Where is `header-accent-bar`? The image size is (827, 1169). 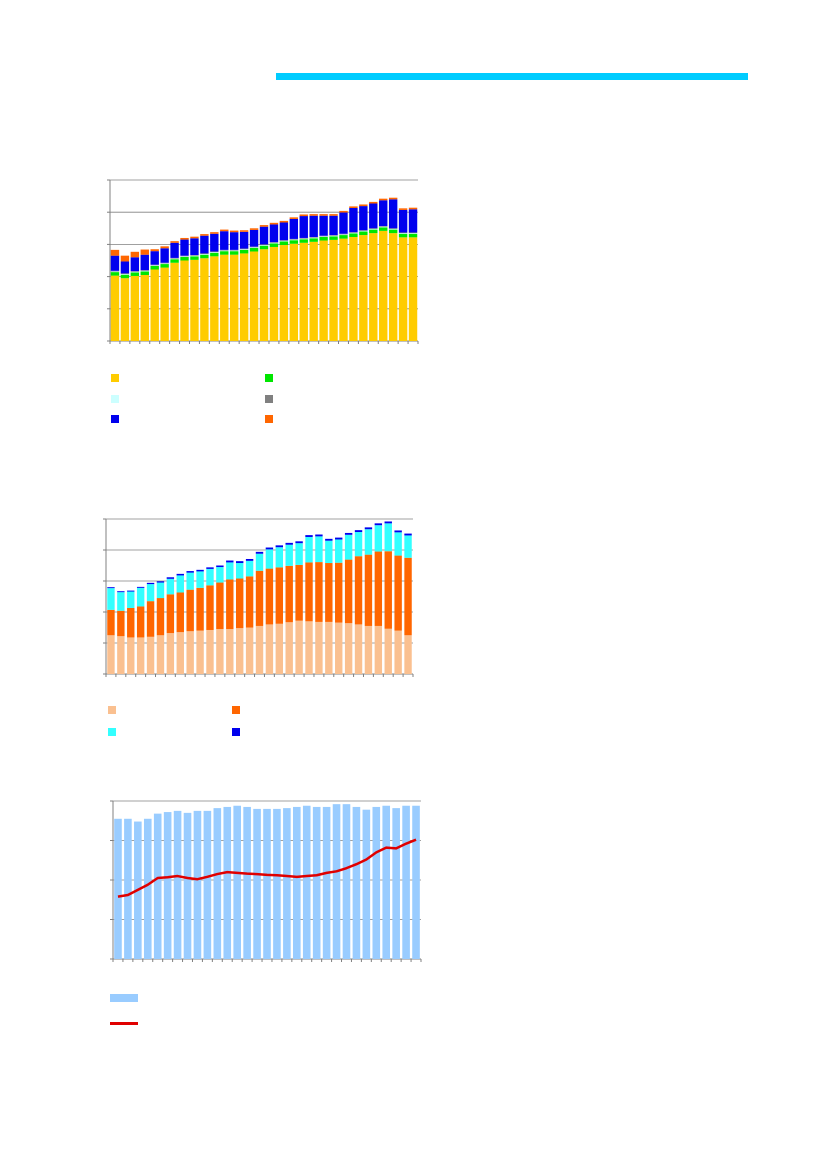
header-accent-bar is located at coordinates (512, 76).